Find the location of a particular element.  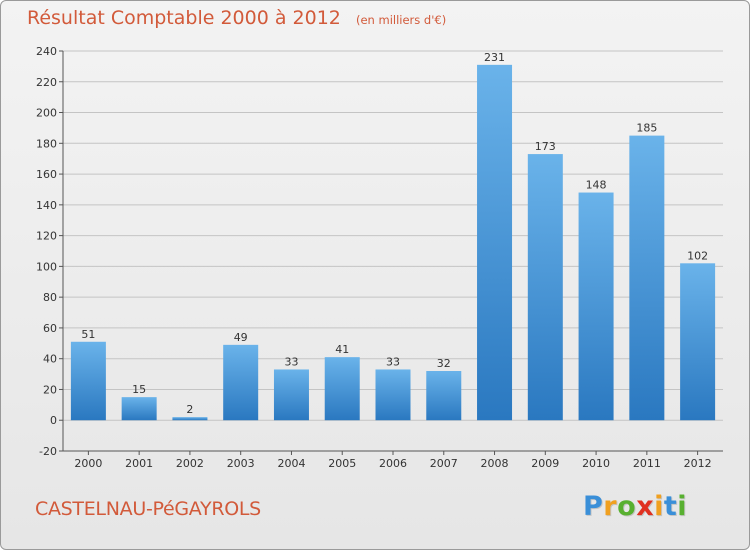

x-tick-label-2007: 2007 is located at coordinates (444, 463).